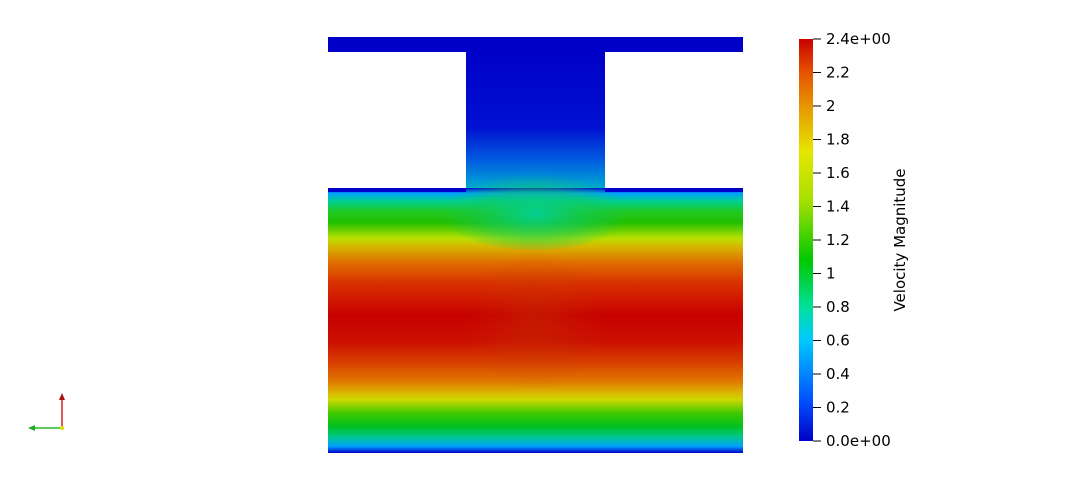  What do you see at coordinates (858, 441) in the screenshot?
I see `colorbar-tick-label: 0.0e+00` at bounding box center [858, 441].